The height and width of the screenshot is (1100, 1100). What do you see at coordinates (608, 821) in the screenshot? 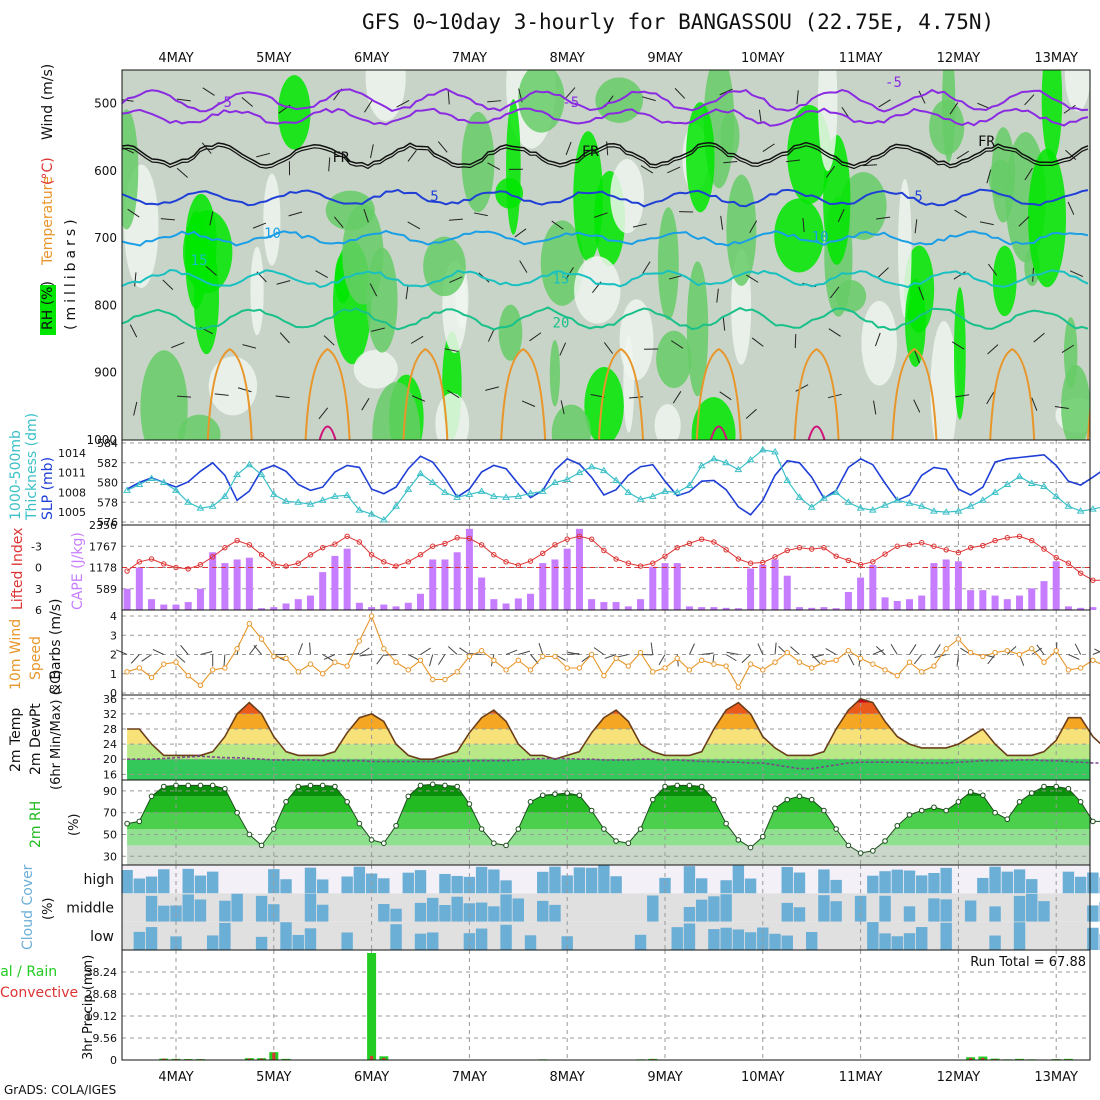
I see `rh-band` at bounding box center [608, 821].